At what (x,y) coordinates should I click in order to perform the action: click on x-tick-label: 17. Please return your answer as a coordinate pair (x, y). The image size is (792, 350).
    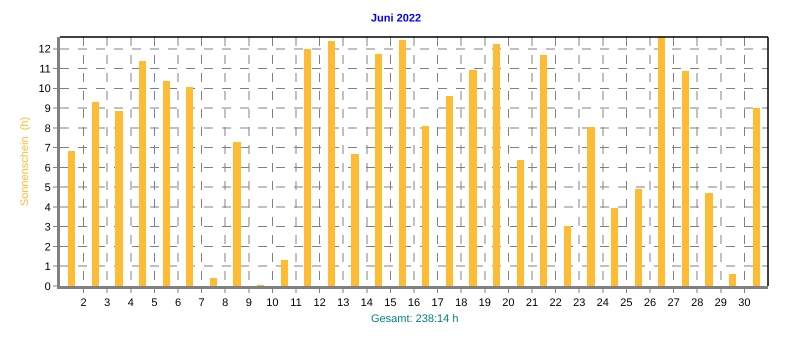
    Looking at the image, I should click on (437, 303).